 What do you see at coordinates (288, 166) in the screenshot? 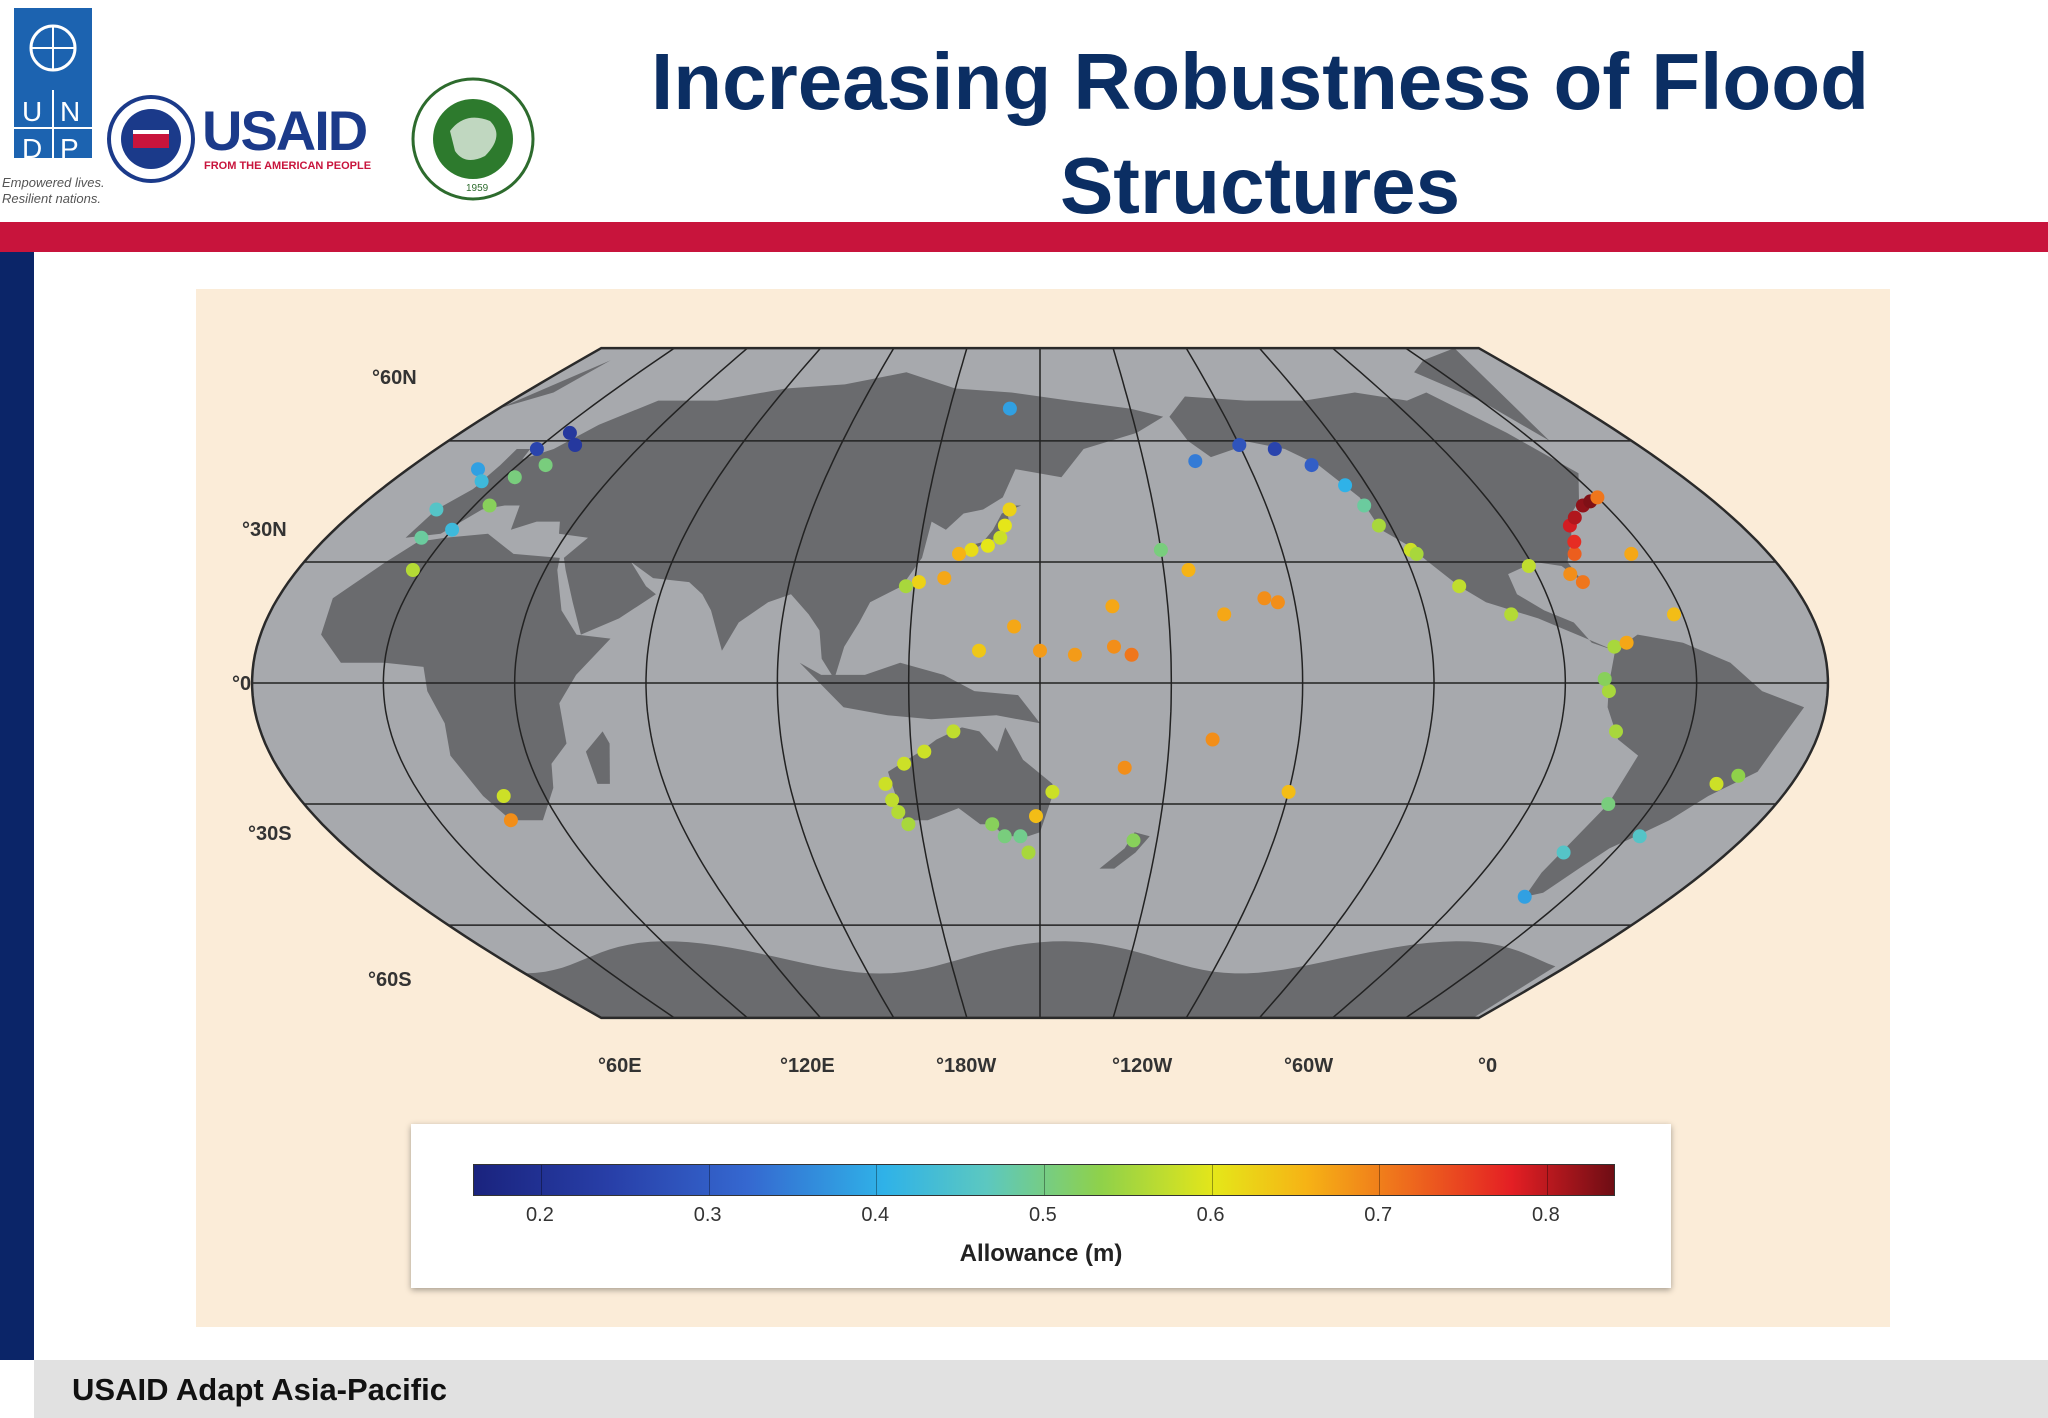
I see `usaid-subtitle: FROM THE AMERICAN PEOPLE` at bounding box center [288, 166].